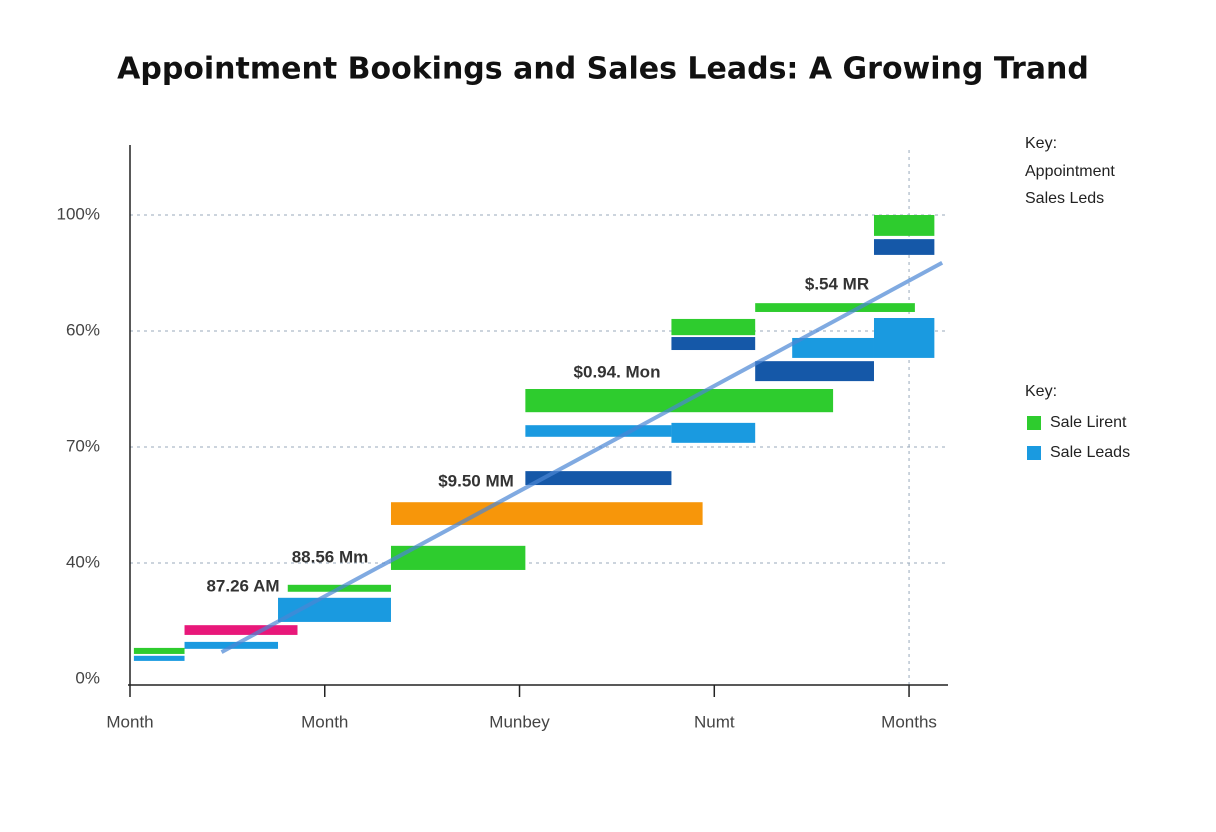 Image resolution: width=1216 pixels, height=832 pixels. Describe the element at coordinates (1090, 452) in the screenshot. I see `legend-label: Sale Leads` at that location.